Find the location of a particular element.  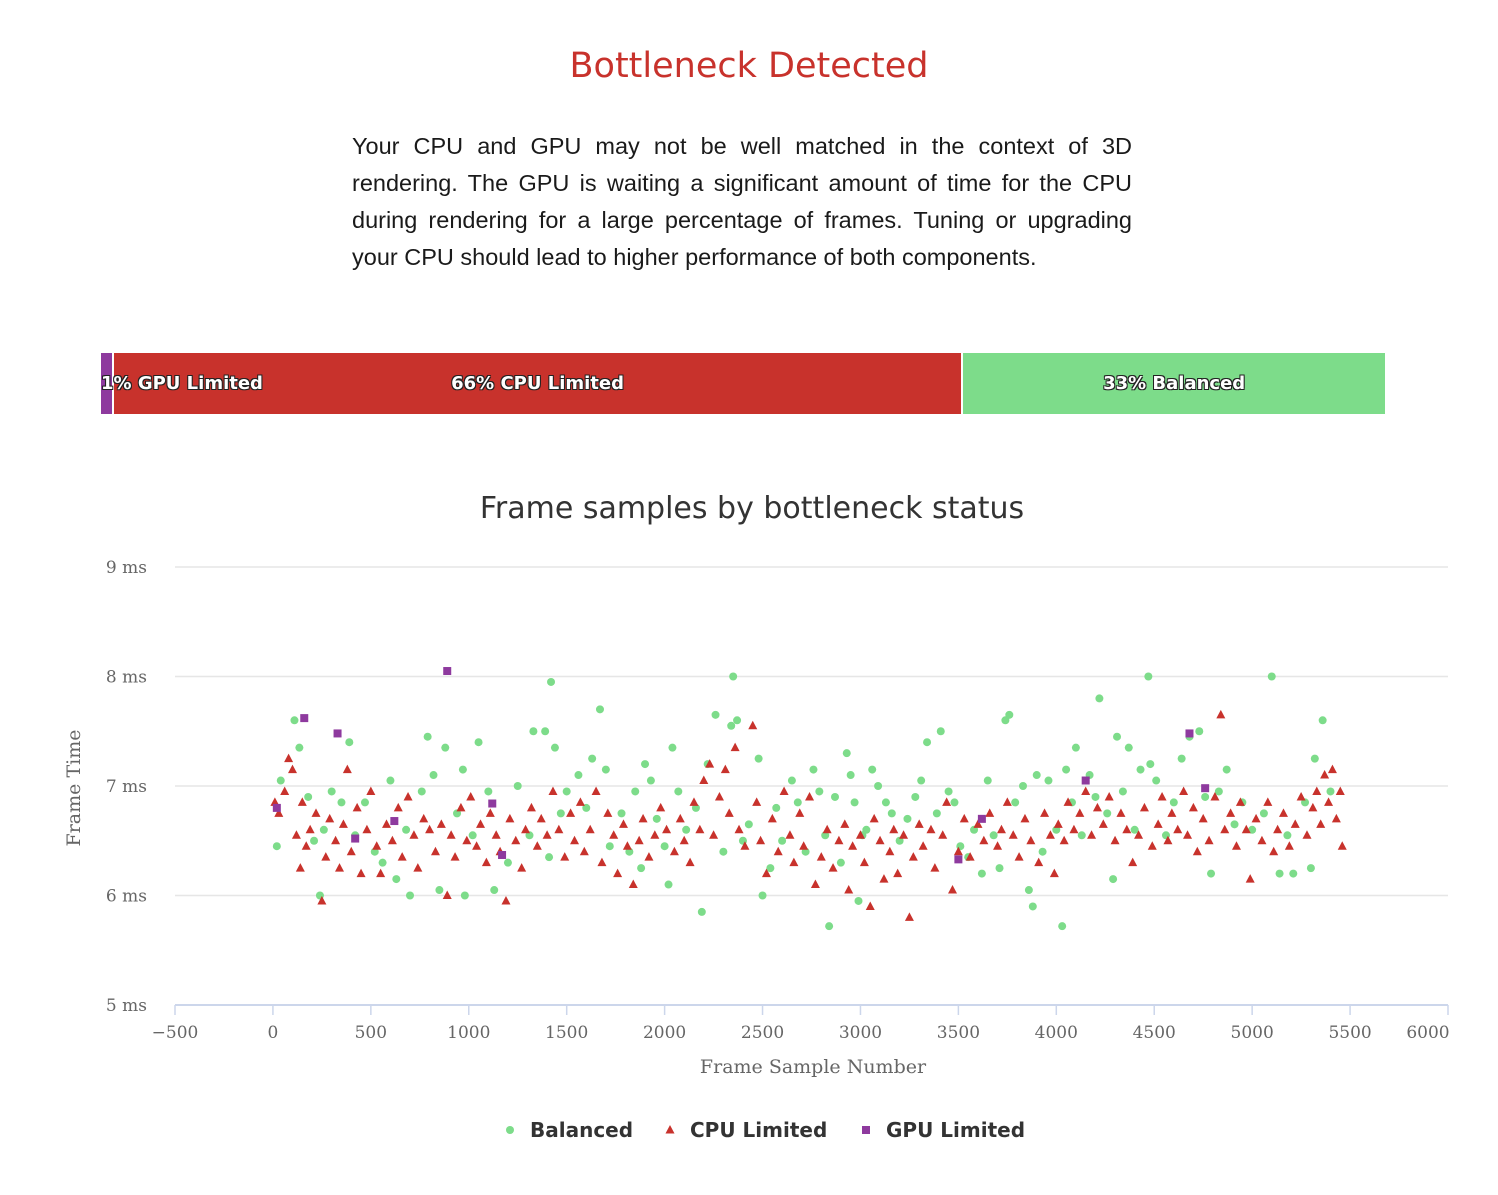

balanced-segment: 33% Balanced is located at coordinates (1173, 383).